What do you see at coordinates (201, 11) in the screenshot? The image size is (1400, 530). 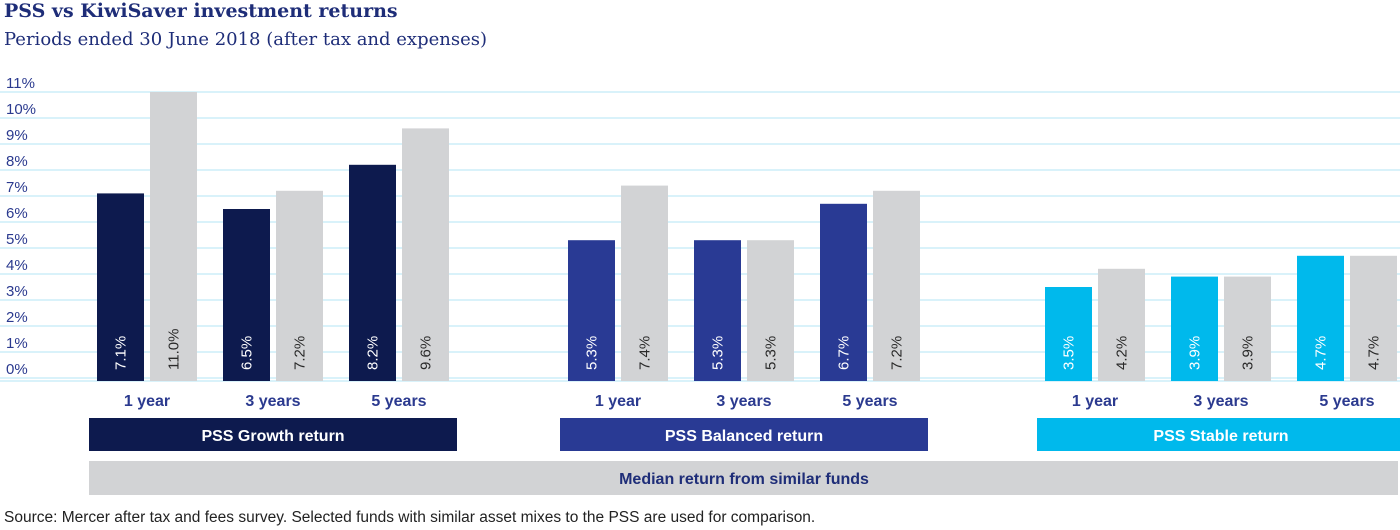 I see `chart-title: PSS vs KiwiSaver investment returns` at bounding box center [201, 11].